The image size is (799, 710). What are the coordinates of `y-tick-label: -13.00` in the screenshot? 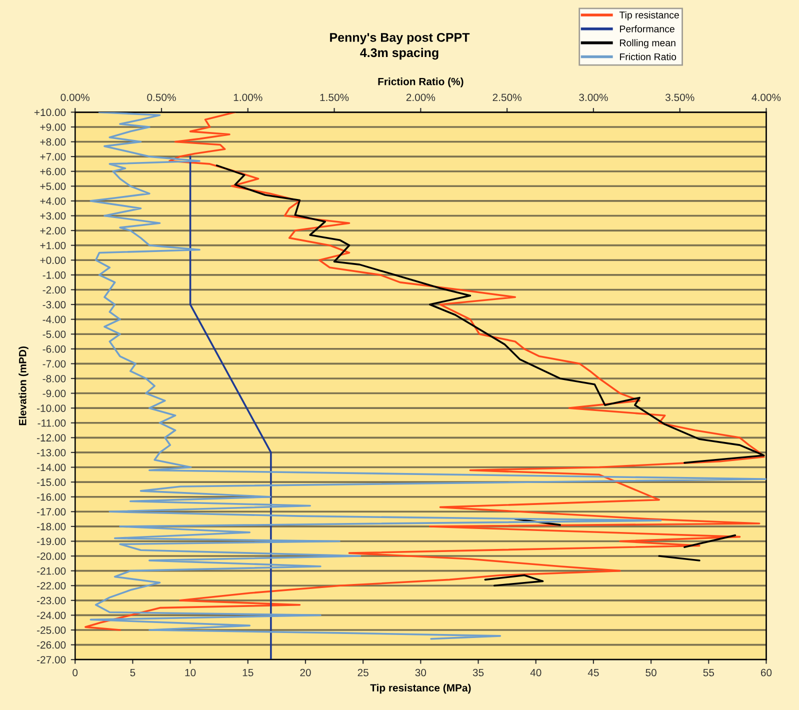 It's located at (51, 452).